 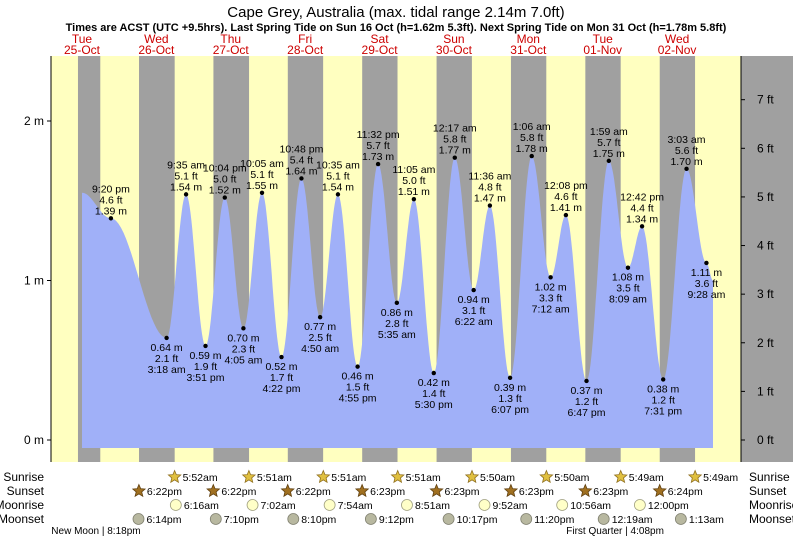 What do you see at coordinates (551, 298) in the screenshot?
I see `low-tide-label: 1.02 m3.3 ft7:12 am` at bounding box center [551, 298].